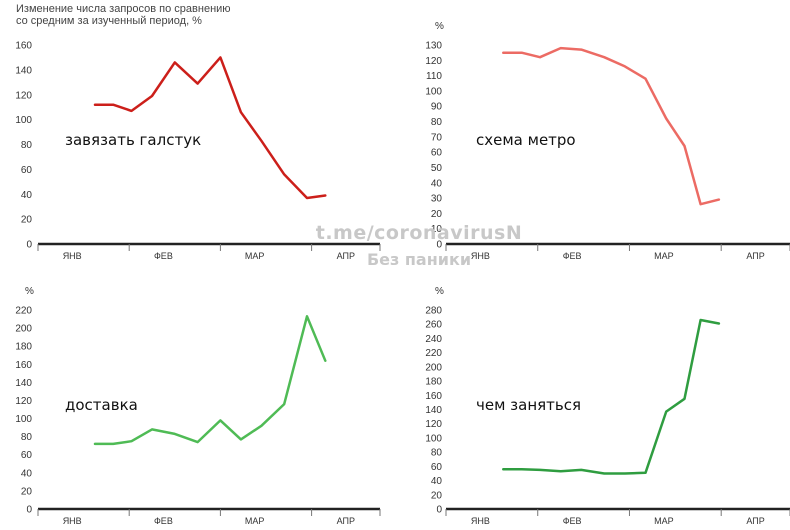  What do you see at coordinates (109, 21) in the screenshot?
I see `header-line-2: со средним за изученный период, %` at bounding box center [109, 21].